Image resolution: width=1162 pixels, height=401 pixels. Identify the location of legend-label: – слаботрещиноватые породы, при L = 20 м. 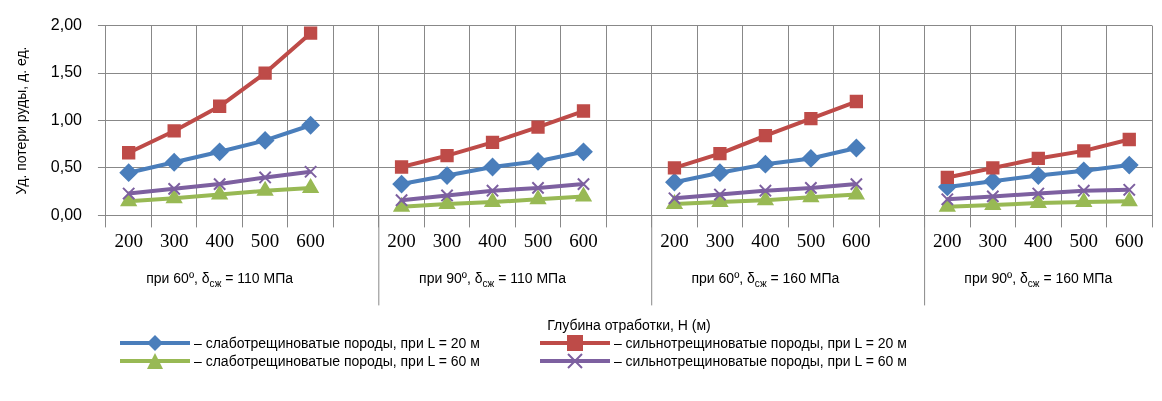
(337, 343).